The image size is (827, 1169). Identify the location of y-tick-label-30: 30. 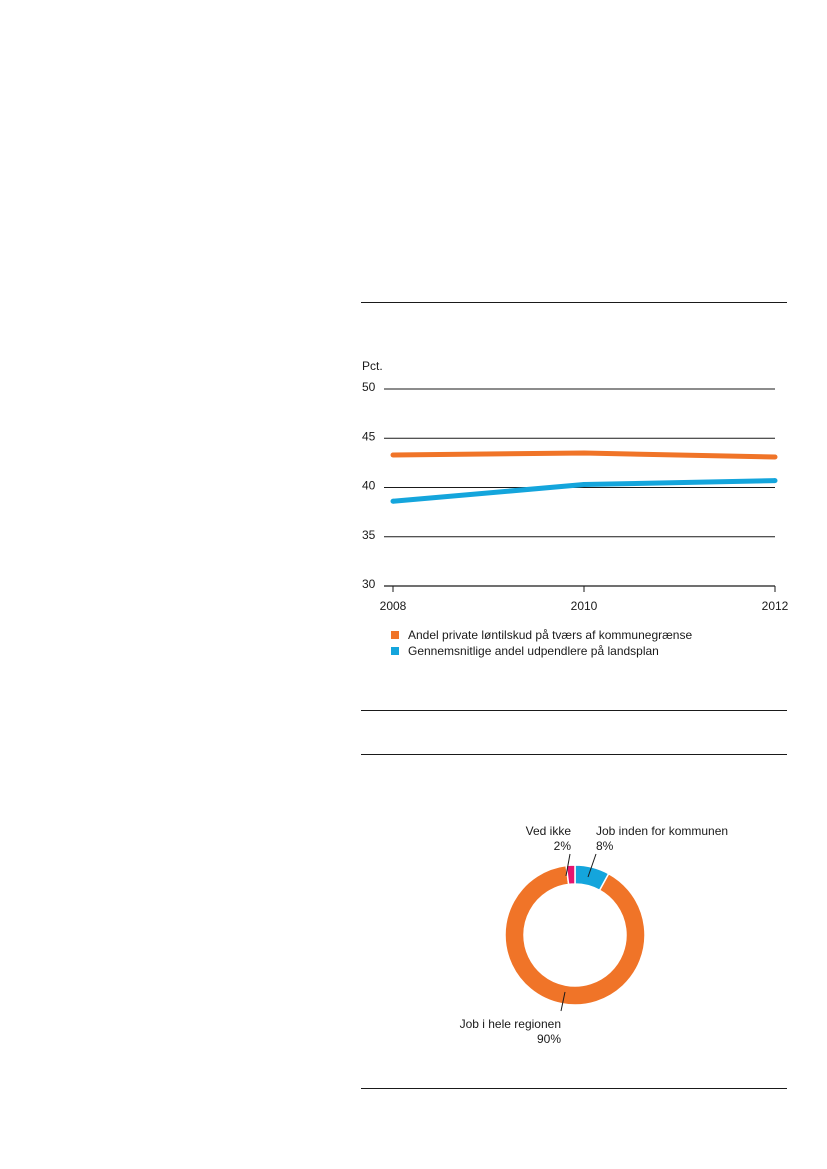
(369, 584).